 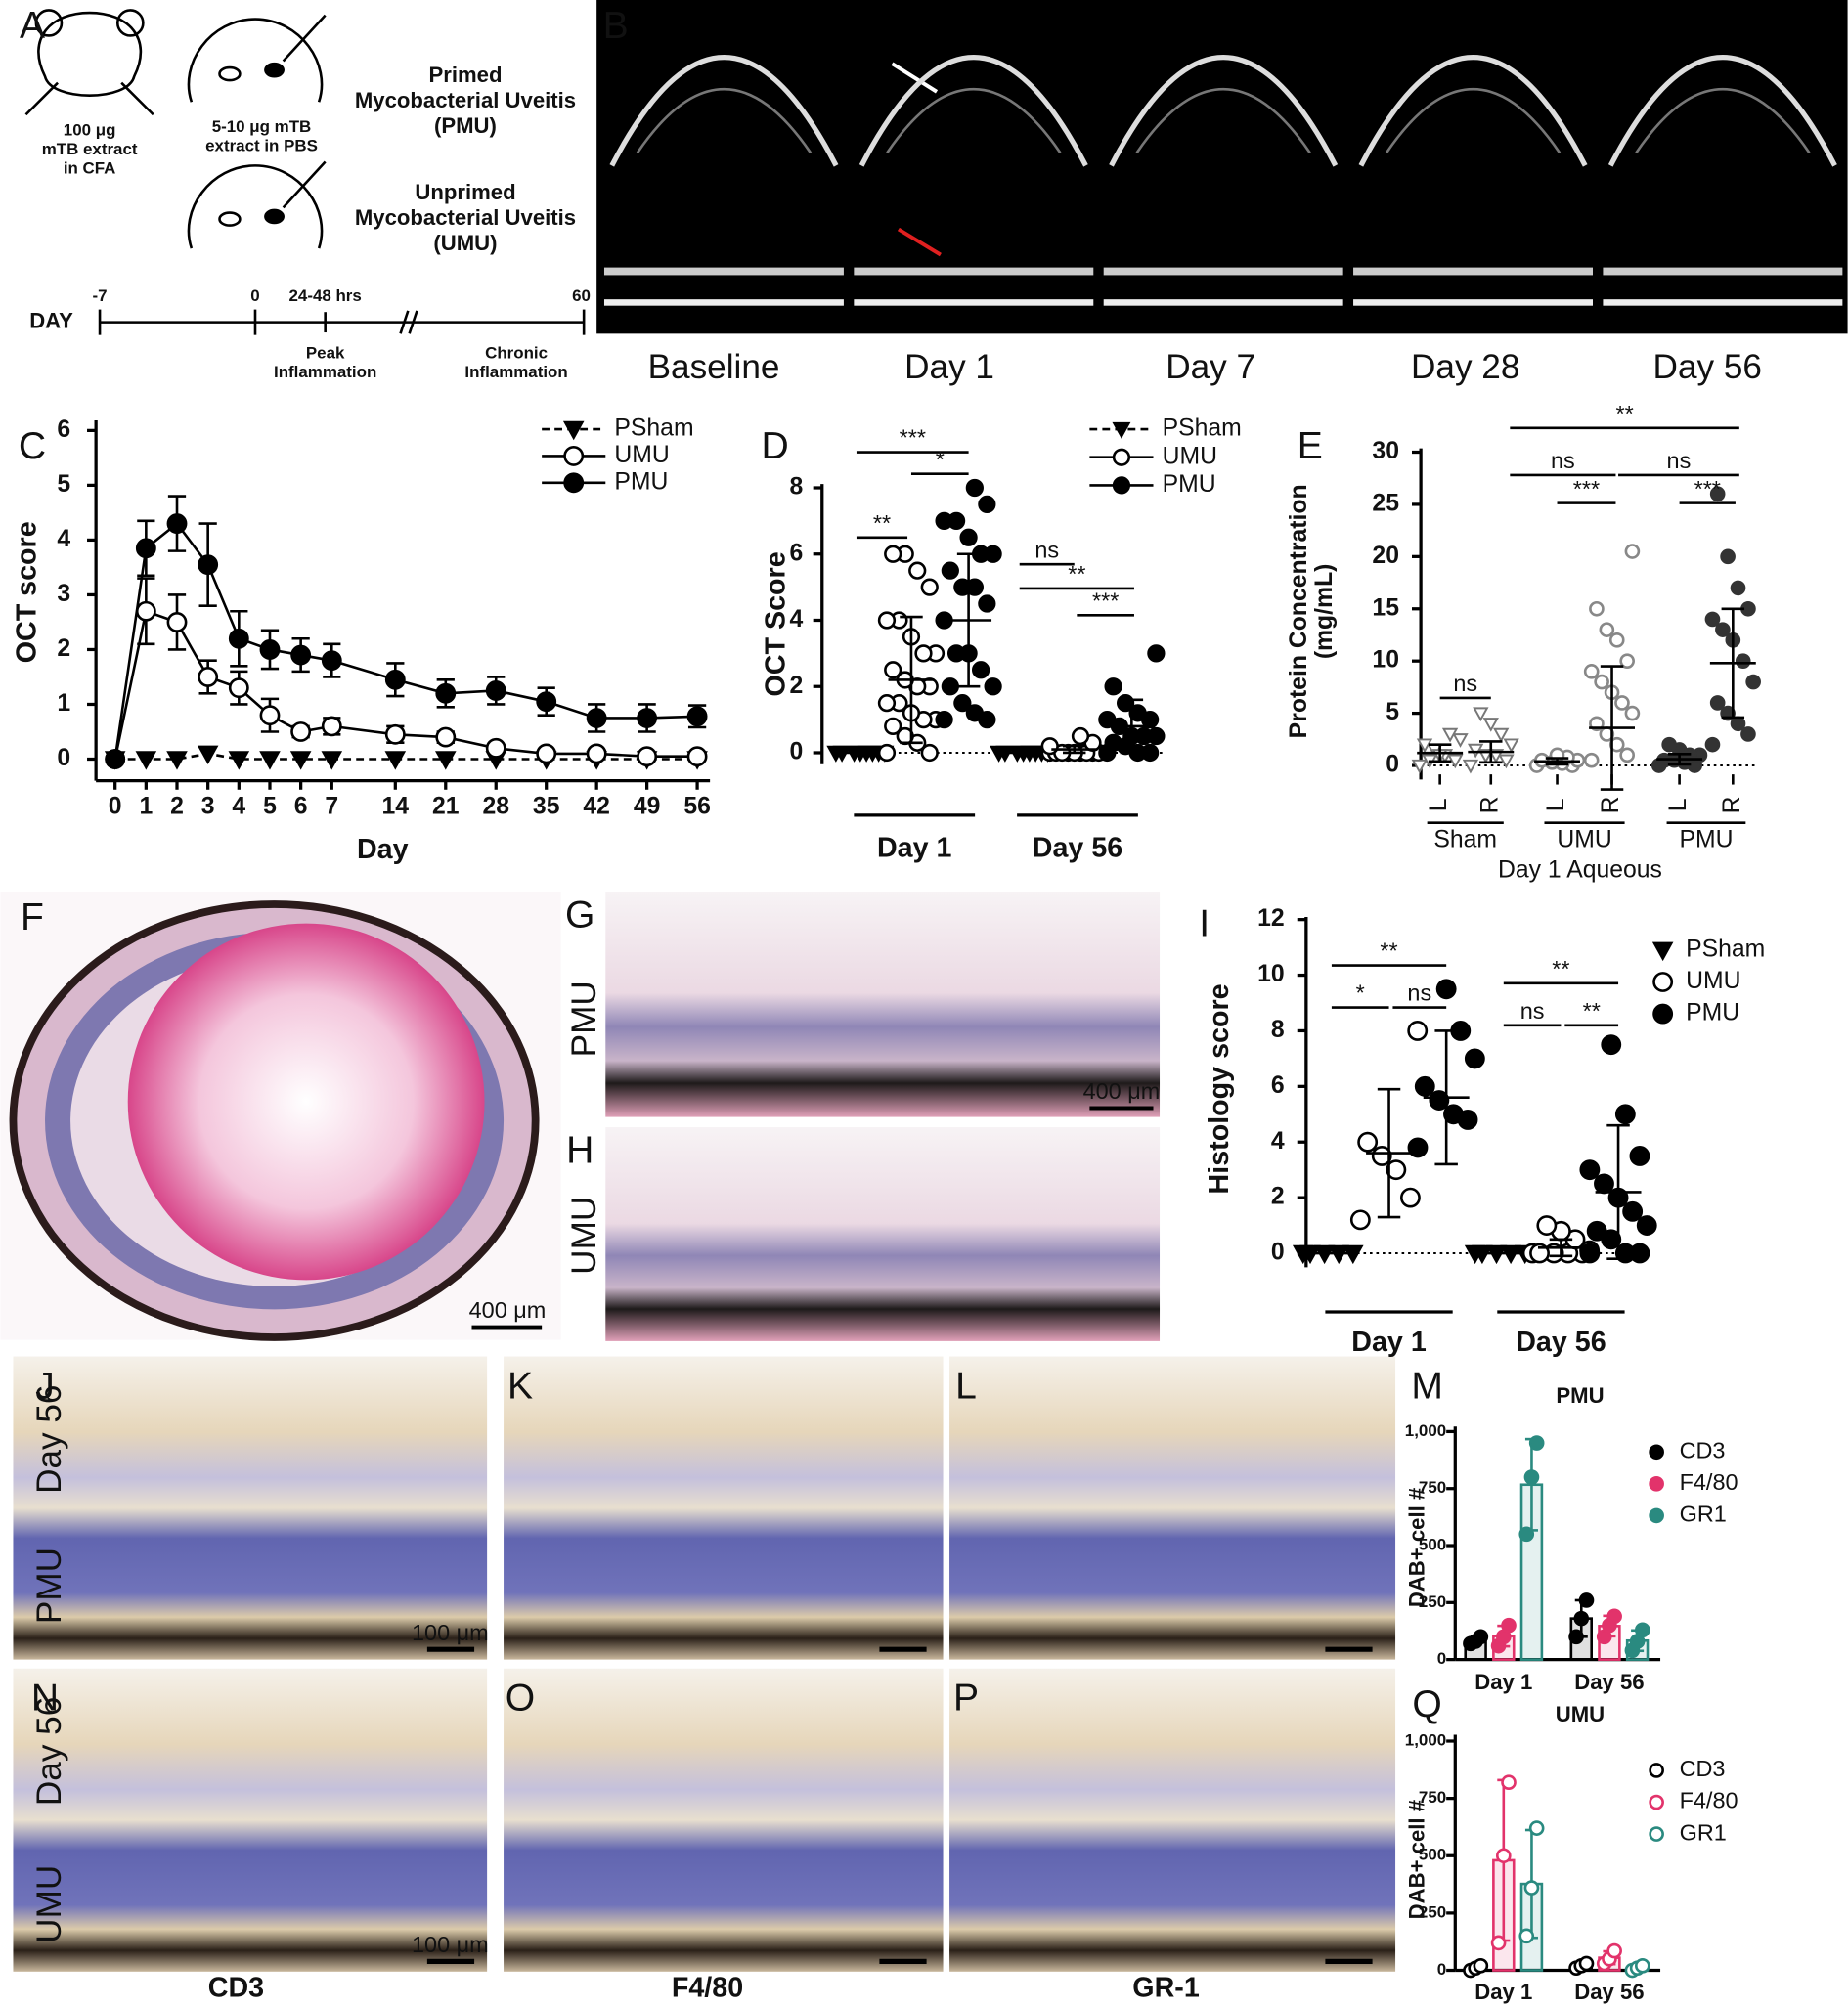 What do you see at coordinates (45, 1386) in the screenshot?
I see `panel-letter: J` at bounding box center [45, 1386].